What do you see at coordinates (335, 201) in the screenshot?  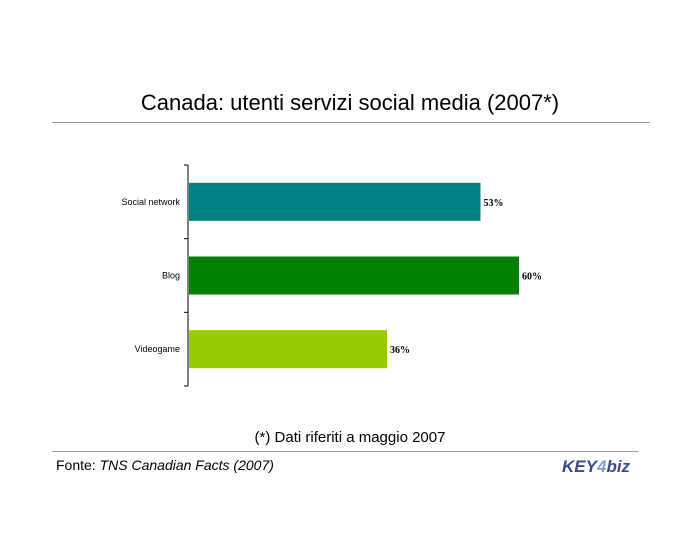 I see `bar-social-network` at bounding box center [335, 201].